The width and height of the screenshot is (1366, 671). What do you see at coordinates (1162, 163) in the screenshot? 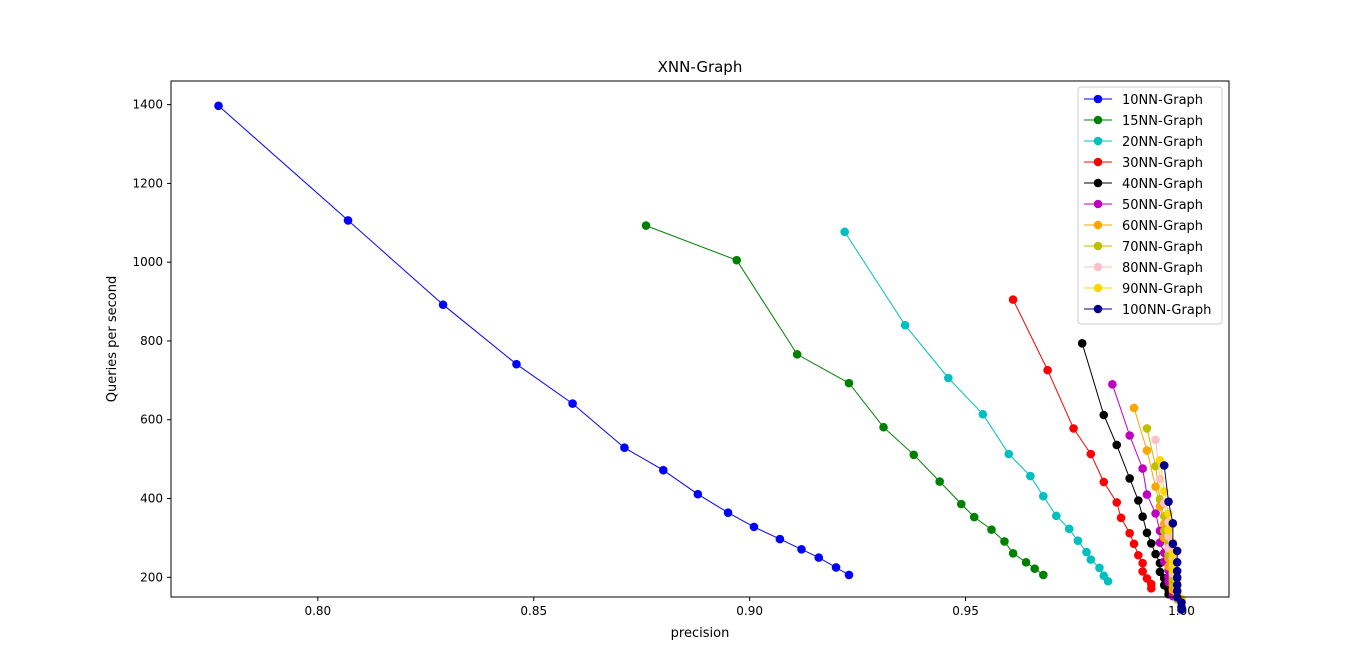
I see `legend-label: 30NN-Graph` at bounding box center [1162, 163].